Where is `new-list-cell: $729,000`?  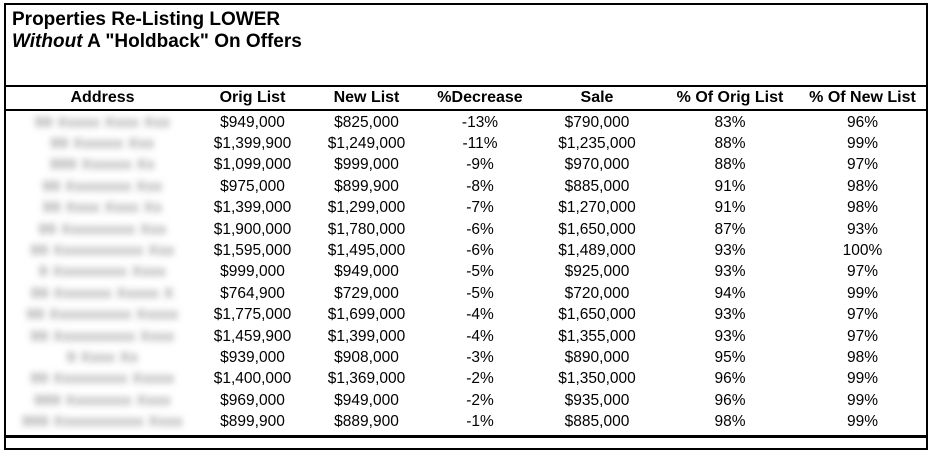 new-list-cell: $729,000 is located at coordinates (366, 293).